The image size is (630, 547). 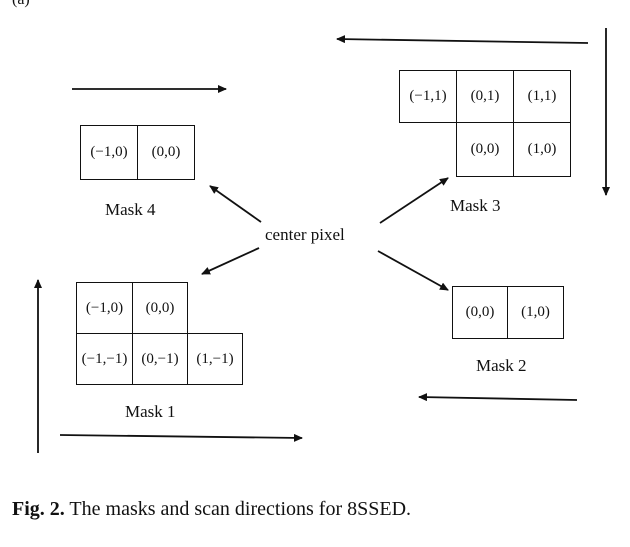 What do you see at coordinates (305, 234) in the screenshot?
I see `center-pixel-label: center pixel` at bounding box center [305, 234].